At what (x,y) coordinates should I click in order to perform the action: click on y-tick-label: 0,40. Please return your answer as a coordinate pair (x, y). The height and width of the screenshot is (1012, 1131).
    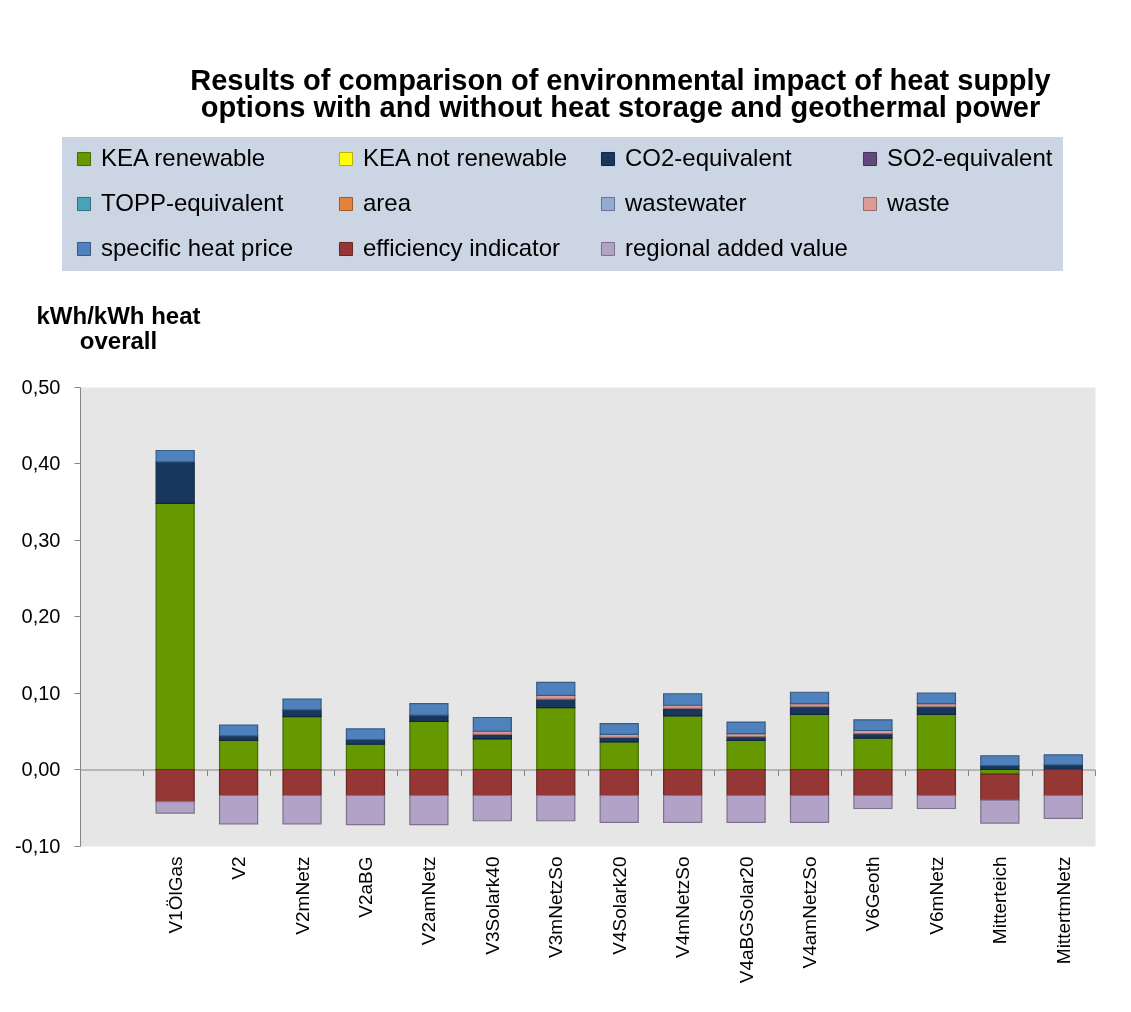
    Looking at the image, I should click on (41, 463).